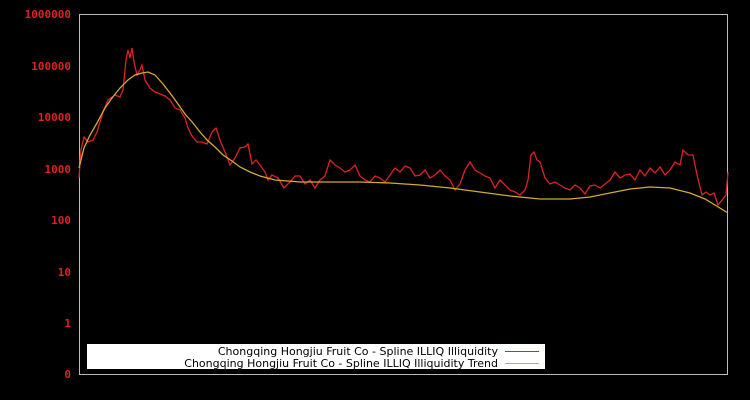 Image resolution: width=750 pixels, height=400 pixels. Describe the element at coordinates (48, 14) in the screenshot. I see `y-tick-label: 1000000` at that location.